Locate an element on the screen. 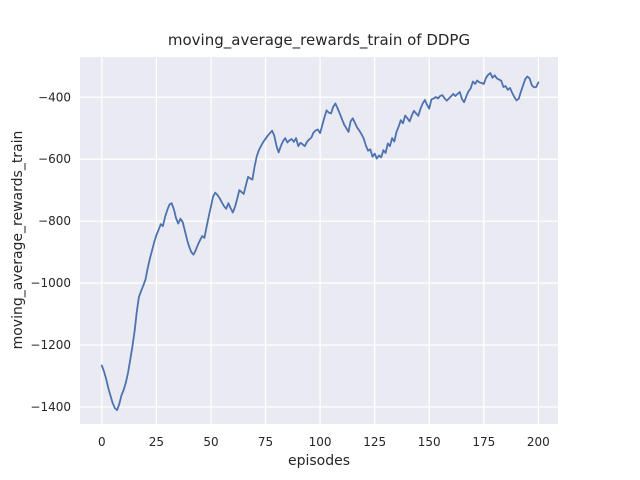 This screenshot has width=640, height=480. x-tick-label: 175 is located at coordinates (483, 442).